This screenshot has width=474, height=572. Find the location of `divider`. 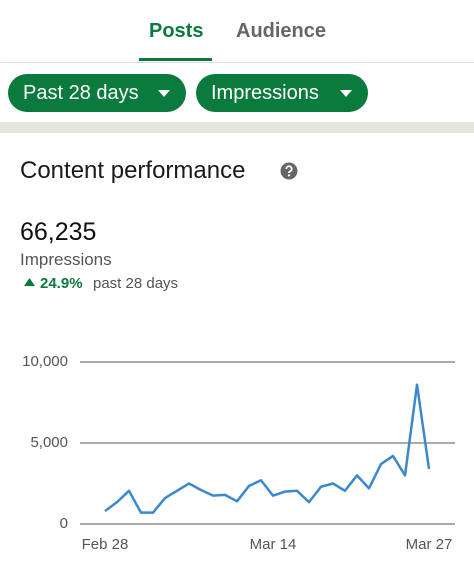

divider is located at coordinates (237, 62).